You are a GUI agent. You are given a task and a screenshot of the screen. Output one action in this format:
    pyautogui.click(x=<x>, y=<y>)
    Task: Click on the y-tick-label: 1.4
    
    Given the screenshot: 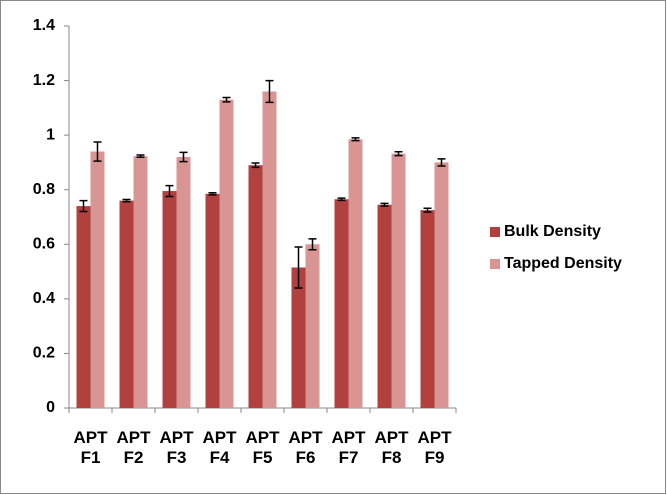 What is the action you would take?
    pyautogui.click(x=44, y=25)
    